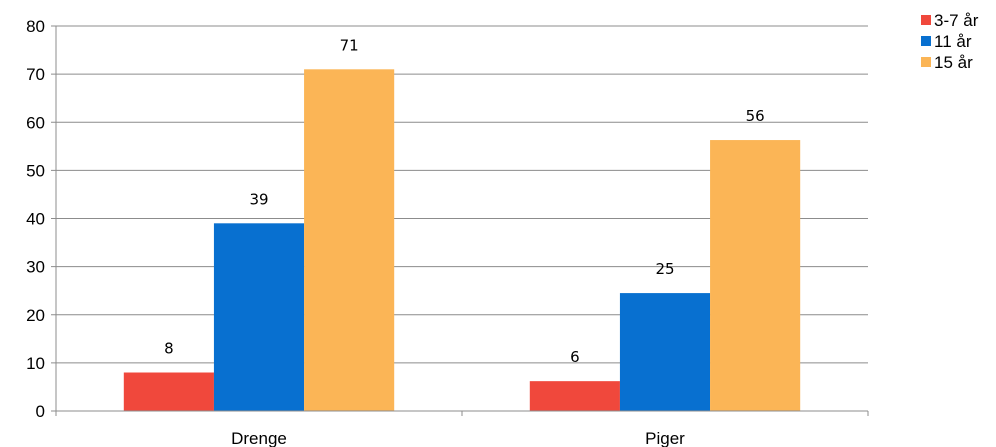  I want to click on y-tick-label: 10, so click(35, 363).